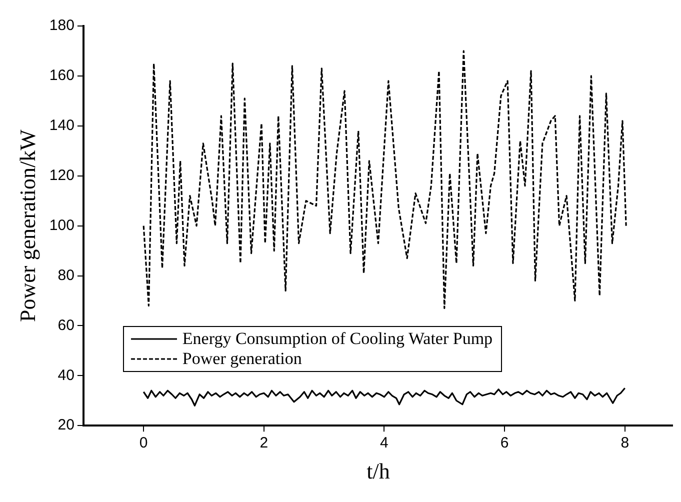  I want to click on y-tick-label: 20, so click(66, 425).